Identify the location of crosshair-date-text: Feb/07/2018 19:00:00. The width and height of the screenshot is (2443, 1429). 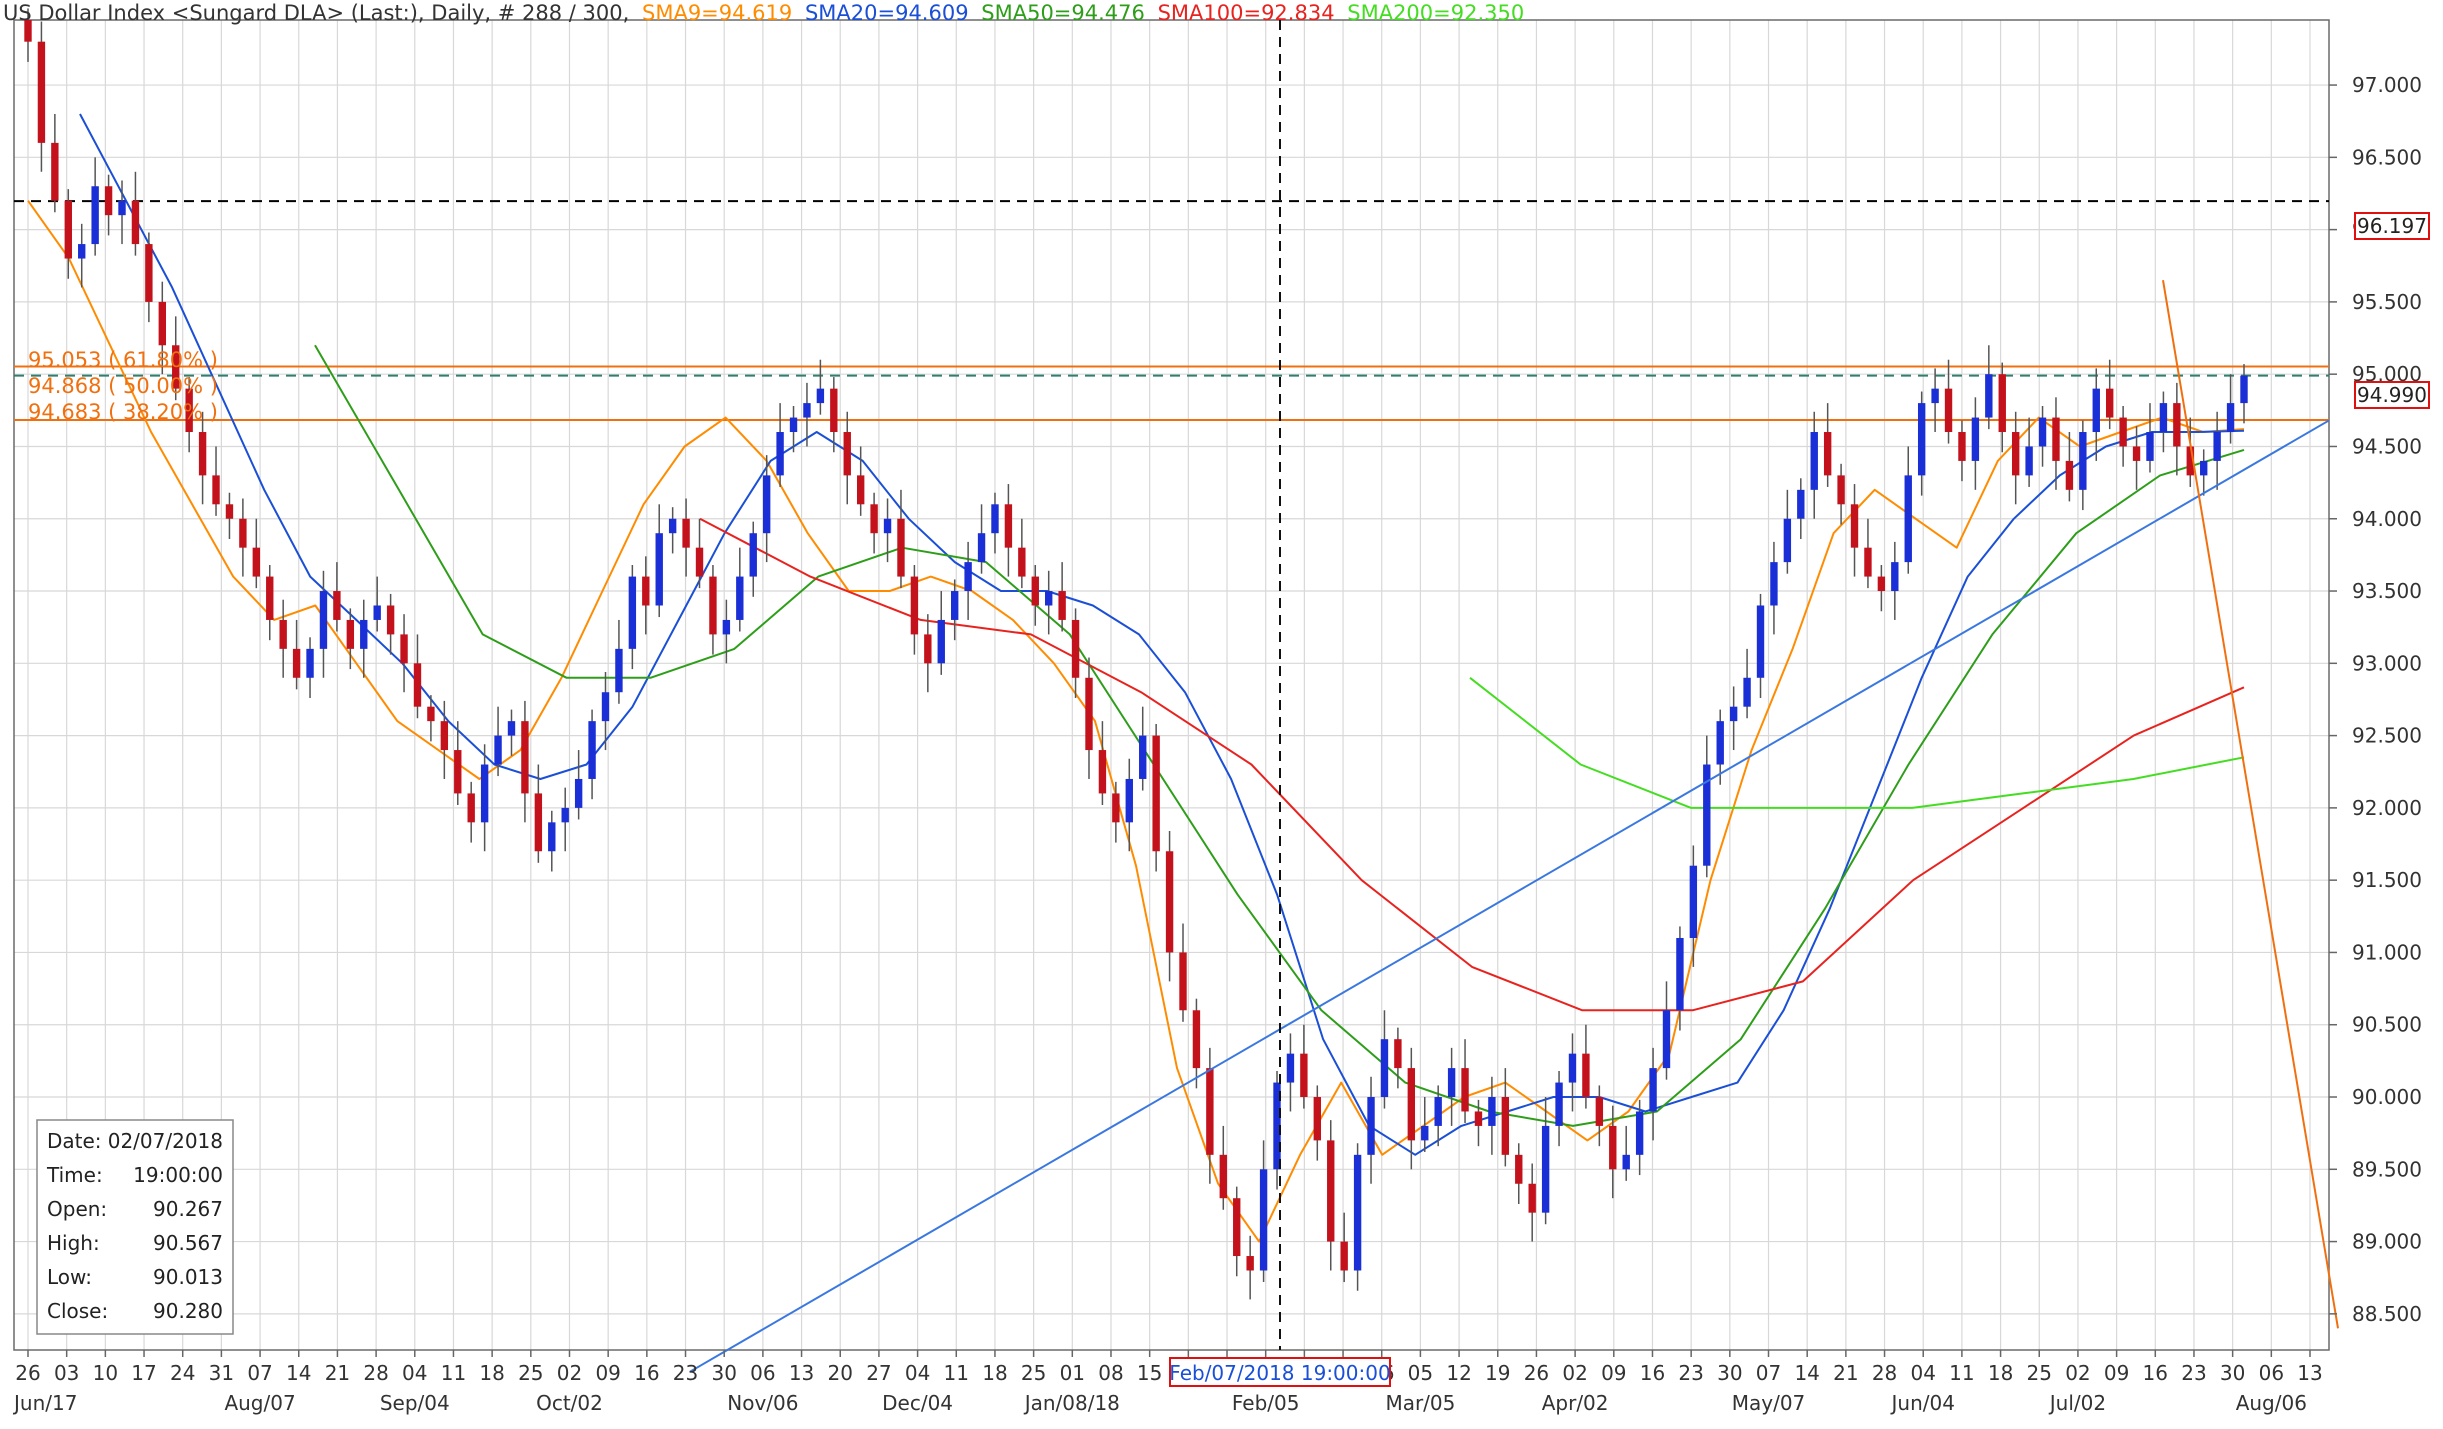
(1279, 1373).